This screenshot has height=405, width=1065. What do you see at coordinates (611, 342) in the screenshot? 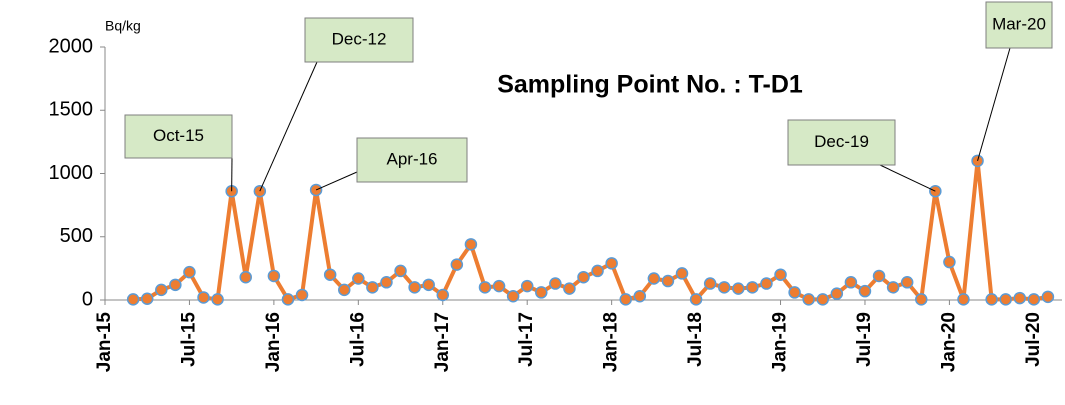
I see `x-tick-label: Jan-18` at bounding box center [611, 342].